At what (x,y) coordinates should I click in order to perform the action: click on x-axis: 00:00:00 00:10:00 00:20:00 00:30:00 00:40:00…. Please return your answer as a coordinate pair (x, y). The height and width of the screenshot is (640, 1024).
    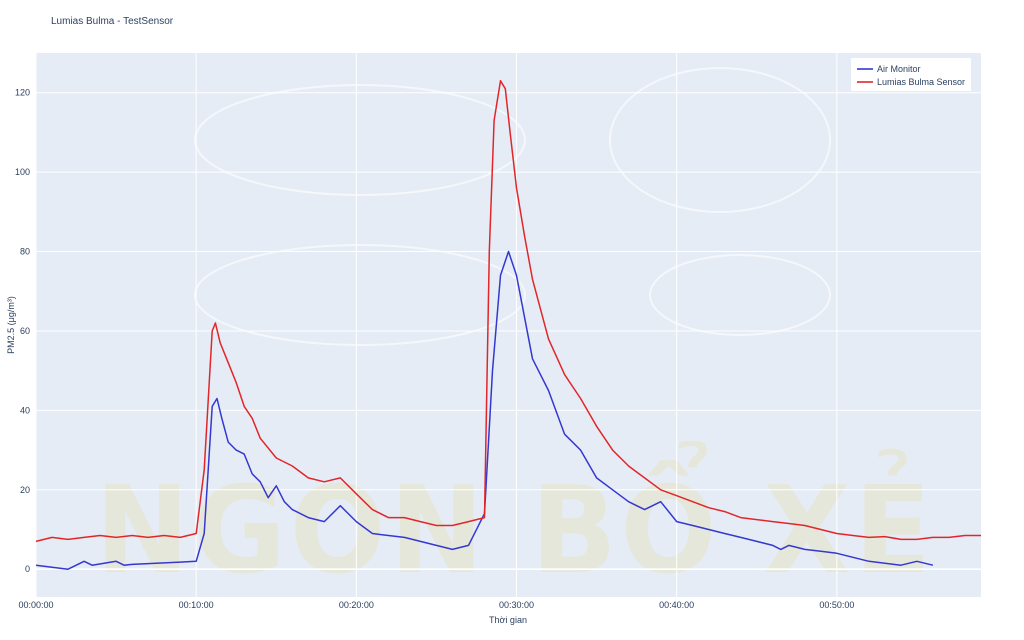
    Looking at the image, I should click on (436, 605).